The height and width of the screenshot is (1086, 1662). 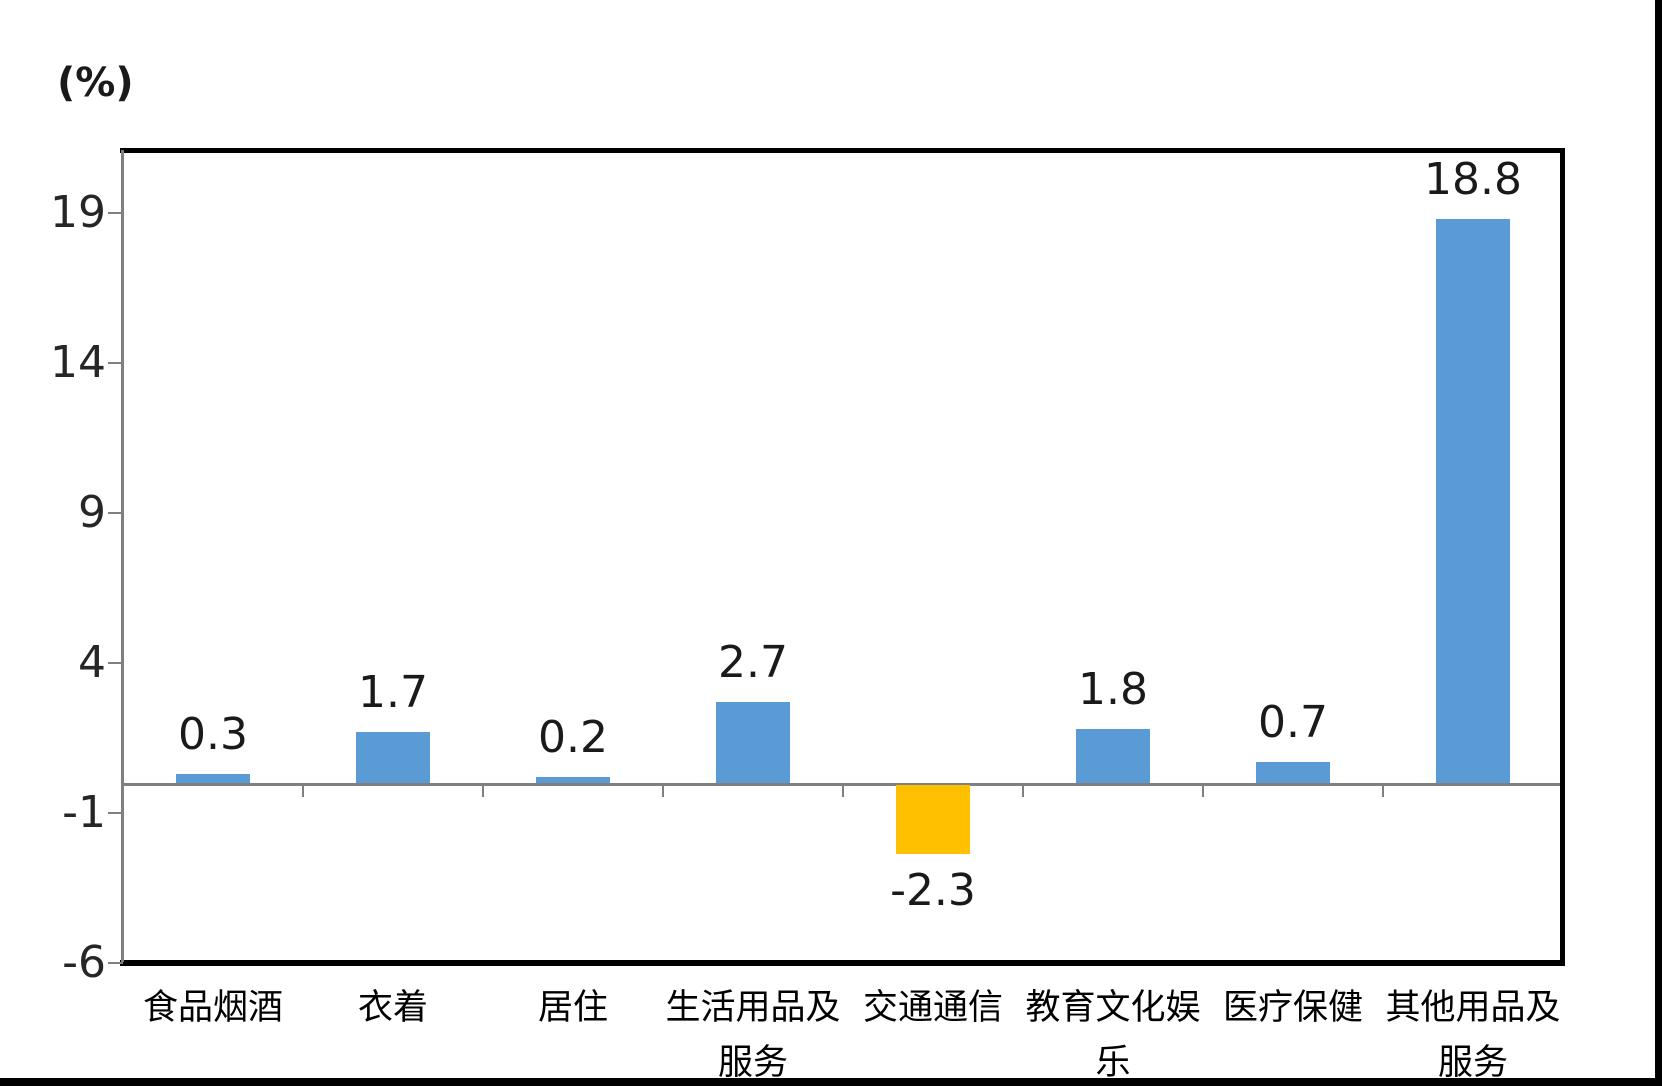 I want to click on y-tick-label: -1, so click(x=84, y=812).